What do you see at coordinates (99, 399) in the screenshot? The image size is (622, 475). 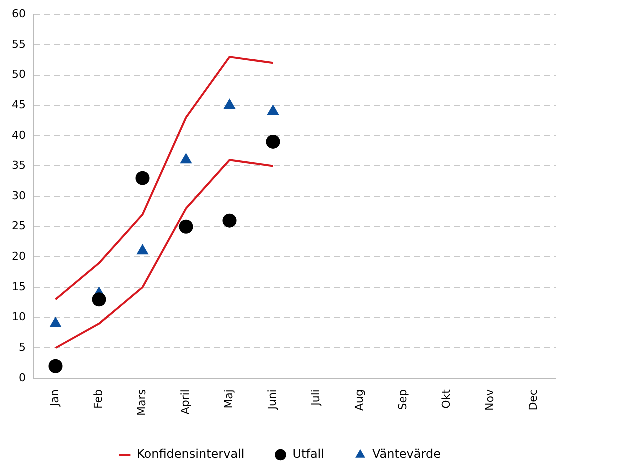 I see `x-tick-label: Feb` at bounding box center [99, 399].